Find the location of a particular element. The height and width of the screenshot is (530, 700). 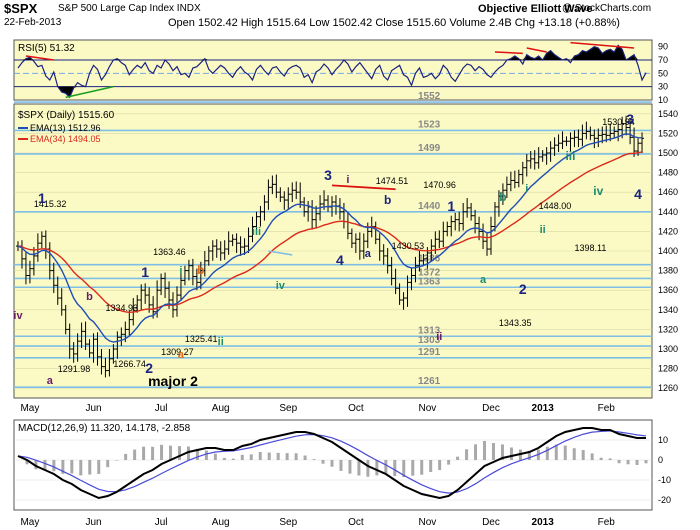

macd-x-tick-label: Jul is located at coordinates (161, 522).